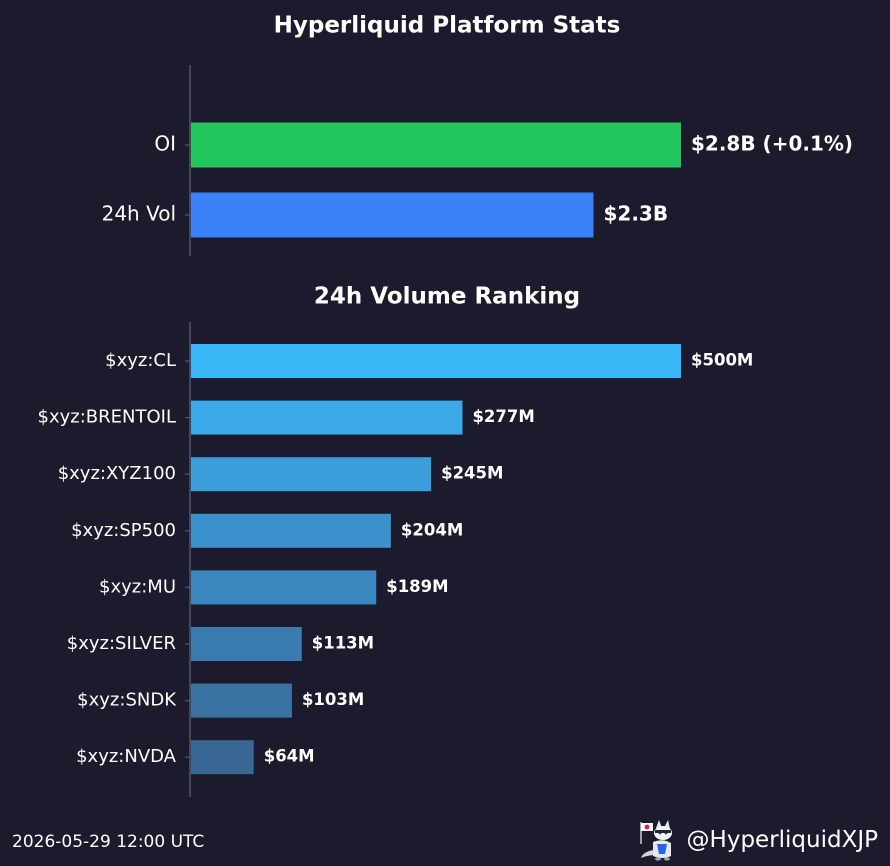 The width and height of the screenshot is (890, 866). Describe the element at coordinates (289, 756) in the screenshot. I see `data-label: $64M` at that location.